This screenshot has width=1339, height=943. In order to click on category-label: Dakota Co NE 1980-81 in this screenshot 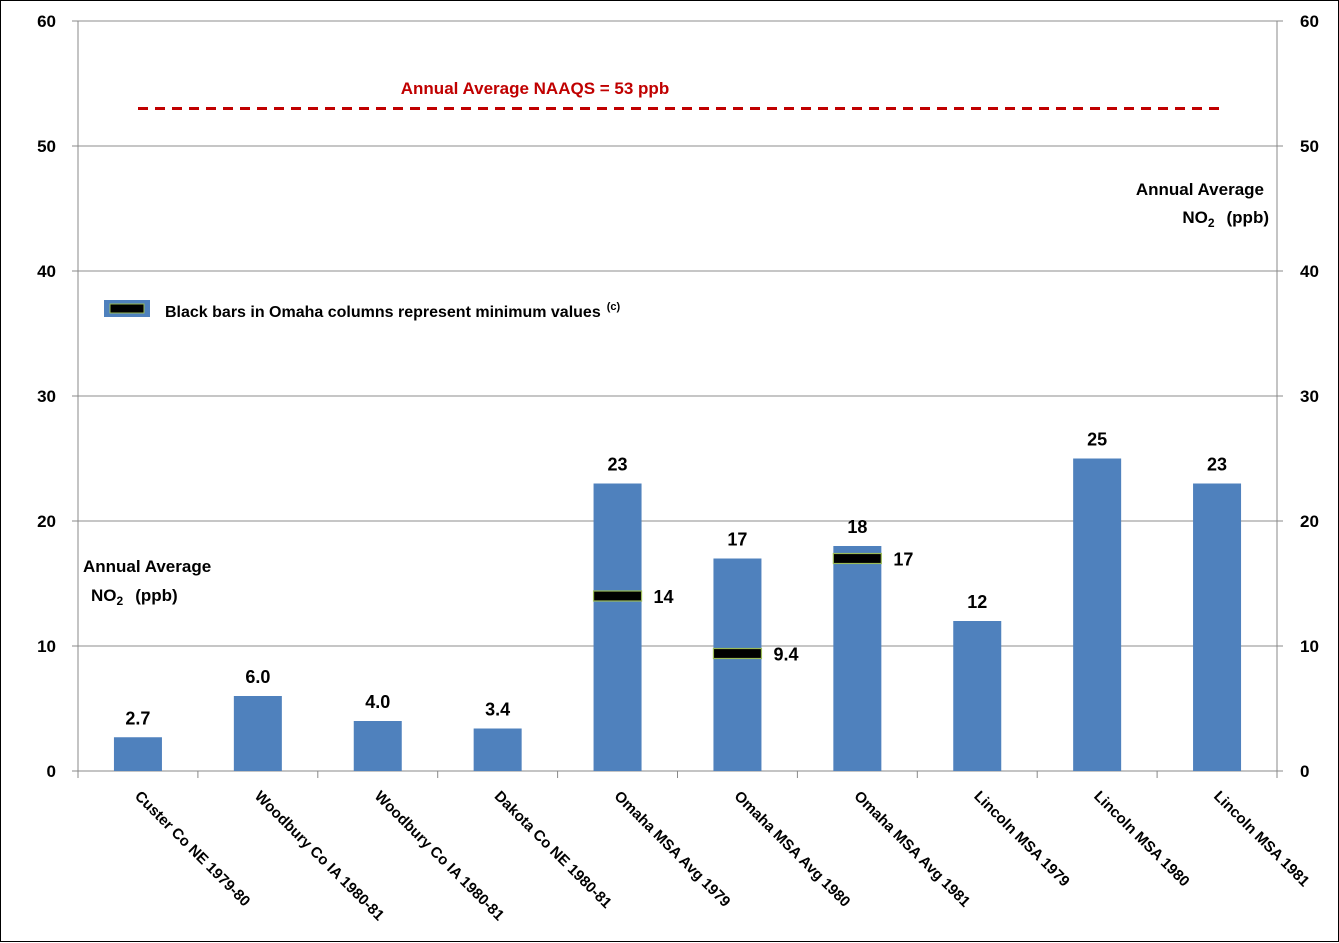, I will do `click(553, 850)`.